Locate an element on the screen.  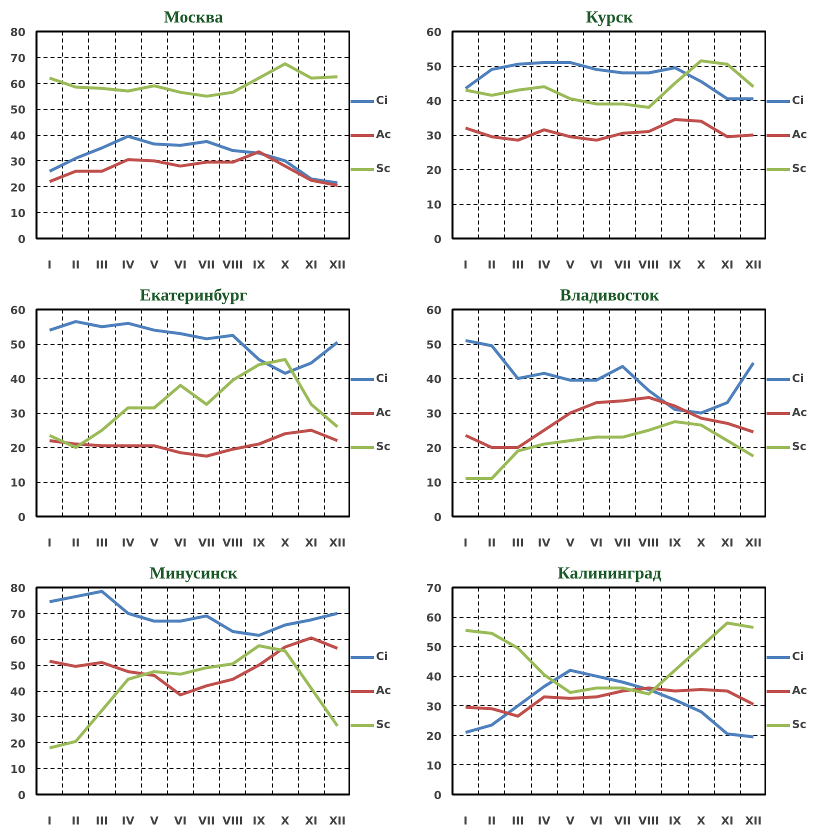
chart-title: Минусинск is located at coordinates (193, 573).